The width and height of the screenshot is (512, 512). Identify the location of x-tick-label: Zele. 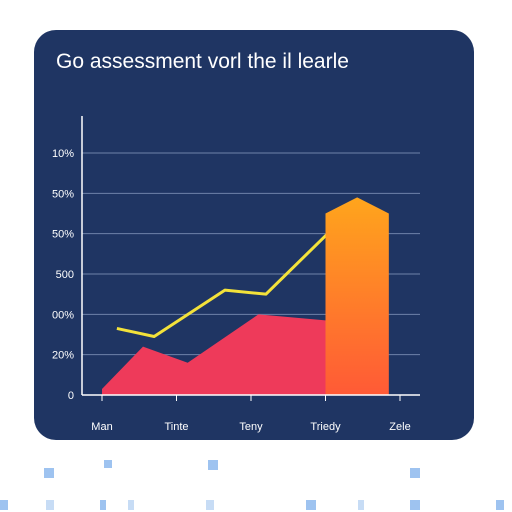
(399, 427).